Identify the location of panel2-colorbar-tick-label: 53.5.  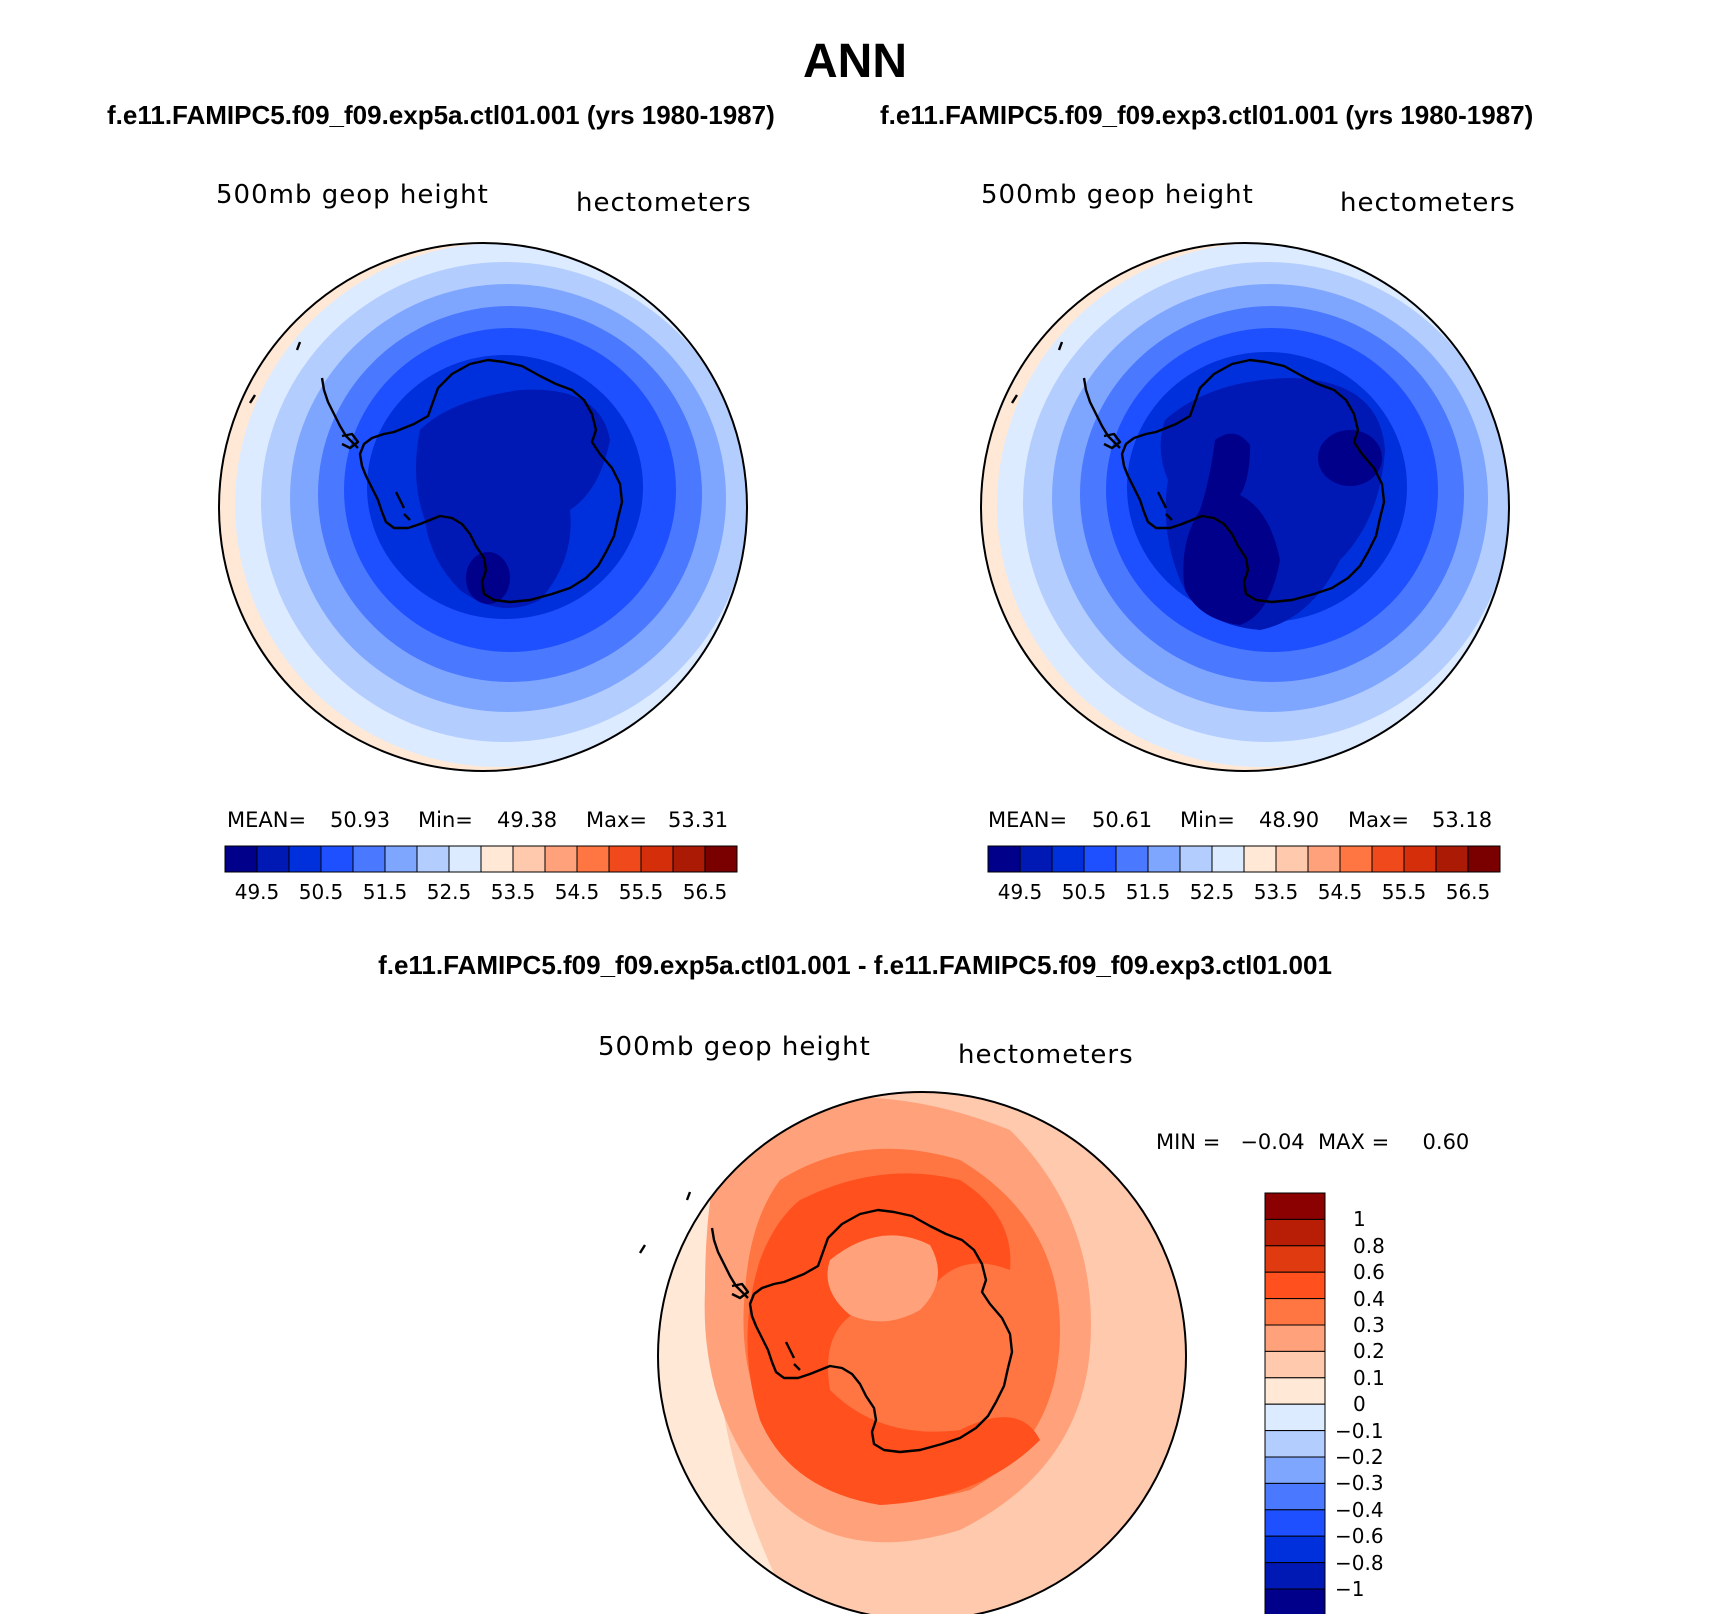
(1276, 892).